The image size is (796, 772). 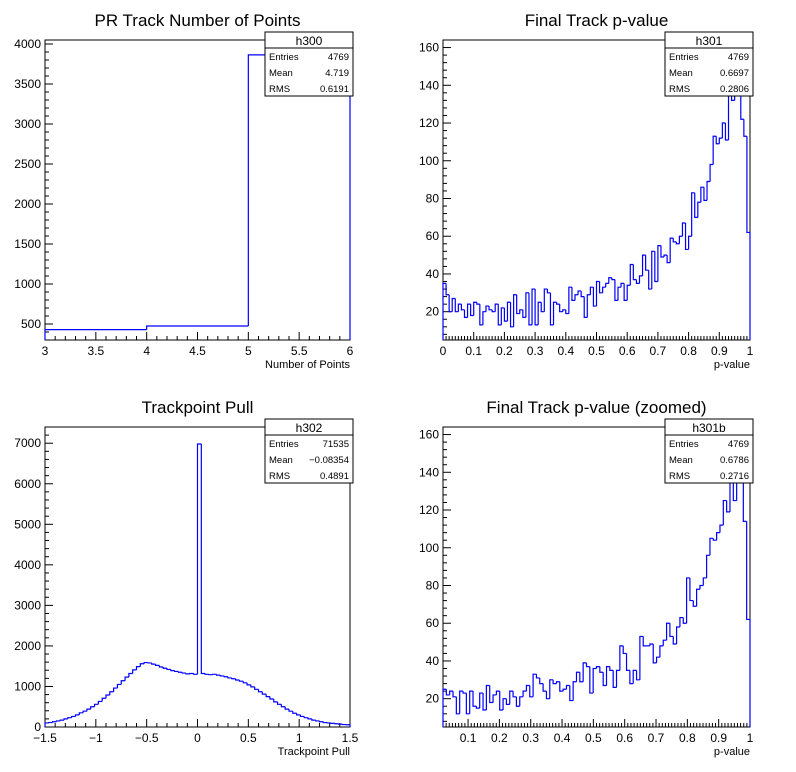 I want to click on x-tick-label: 1.5, so click(x=350, y=738).